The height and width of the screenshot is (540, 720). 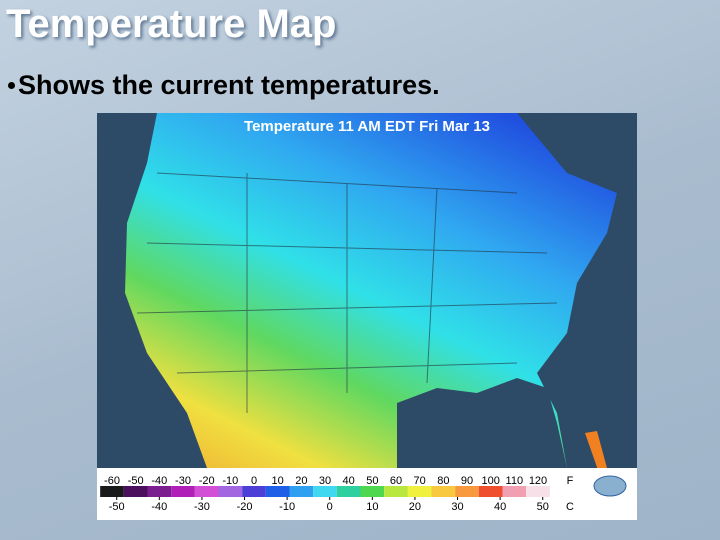 I want to click on fahrenheit-label: -40, so click(x=159, y=481).